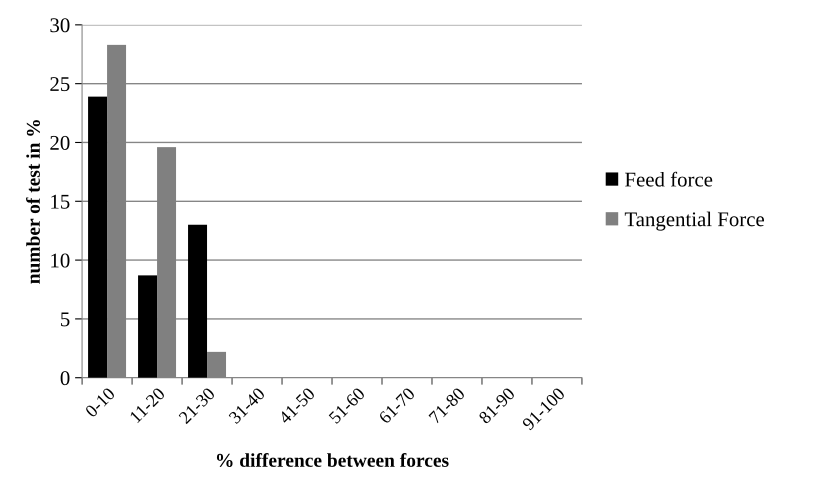  I want to click on y-axis-title: number of test in %, so click(33, 202).